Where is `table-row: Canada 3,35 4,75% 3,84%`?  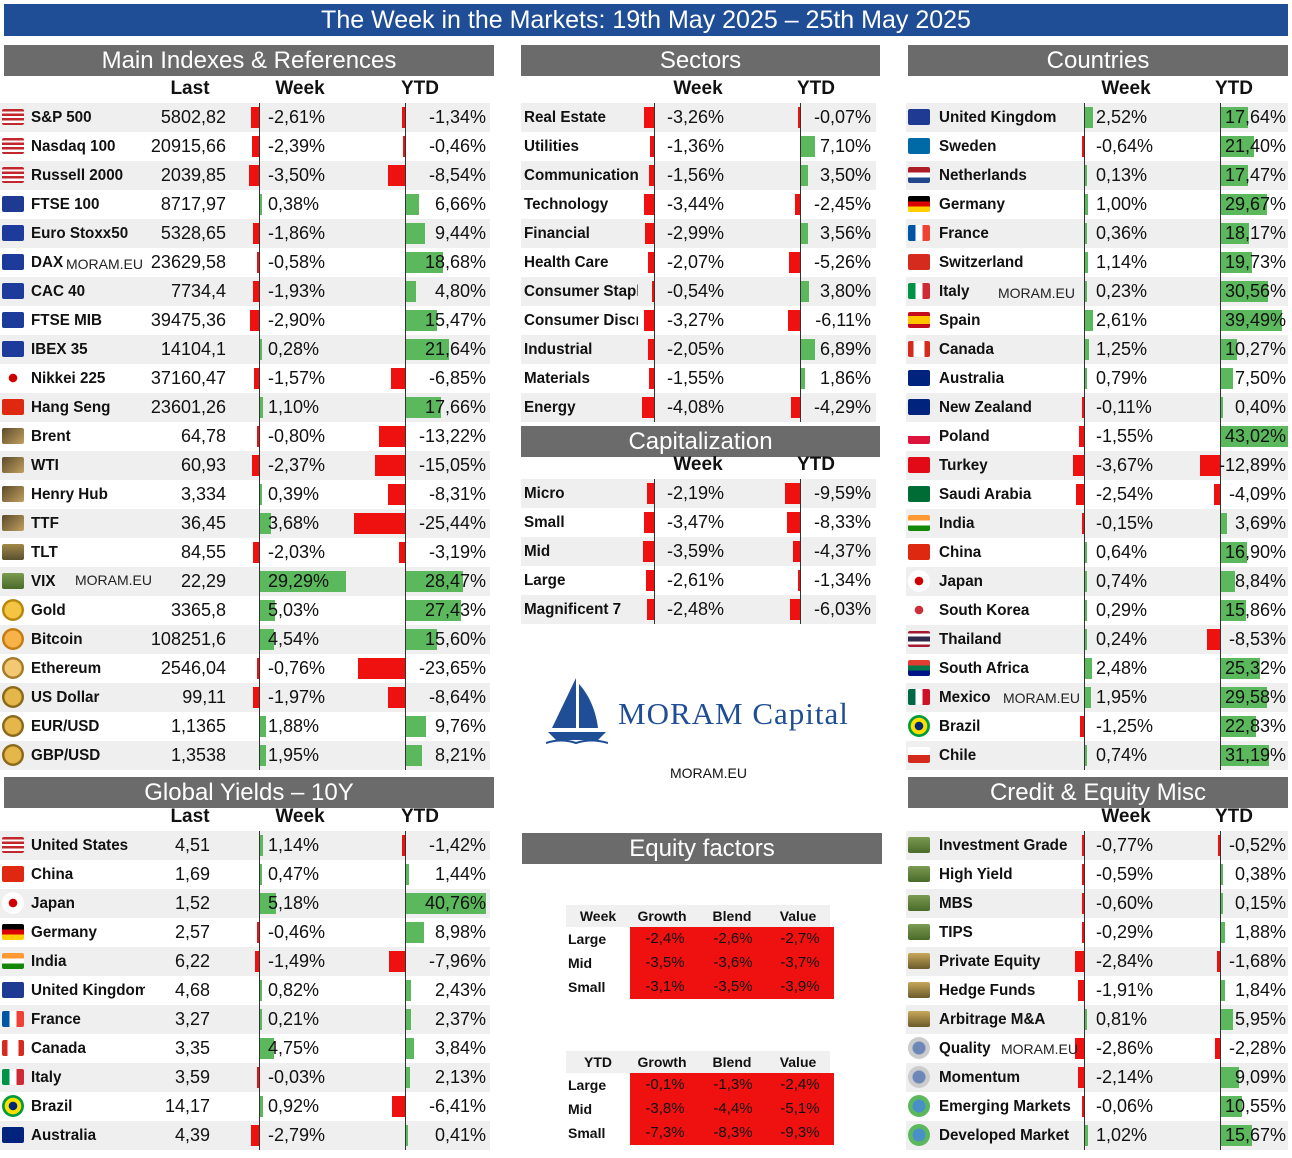 table-row: Canada 3,35 4,75% 3,84% is located at coordinates (245, 1048).